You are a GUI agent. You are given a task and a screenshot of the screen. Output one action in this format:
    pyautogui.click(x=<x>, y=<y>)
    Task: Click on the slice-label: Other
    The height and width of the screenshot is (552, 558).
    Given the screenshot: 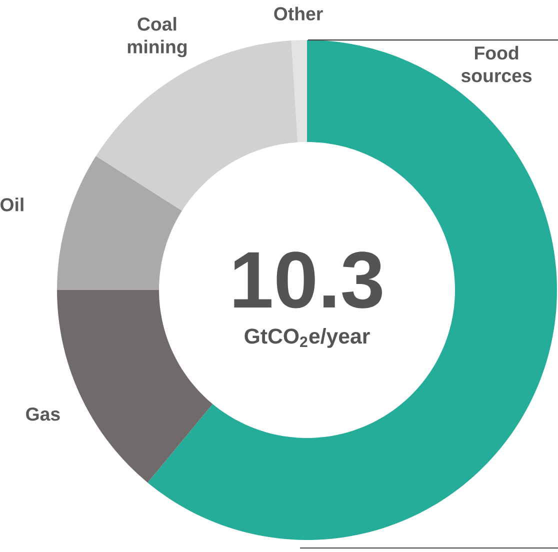 What is the action you would take?
    pyautogui.click(x=298, y=13)
    